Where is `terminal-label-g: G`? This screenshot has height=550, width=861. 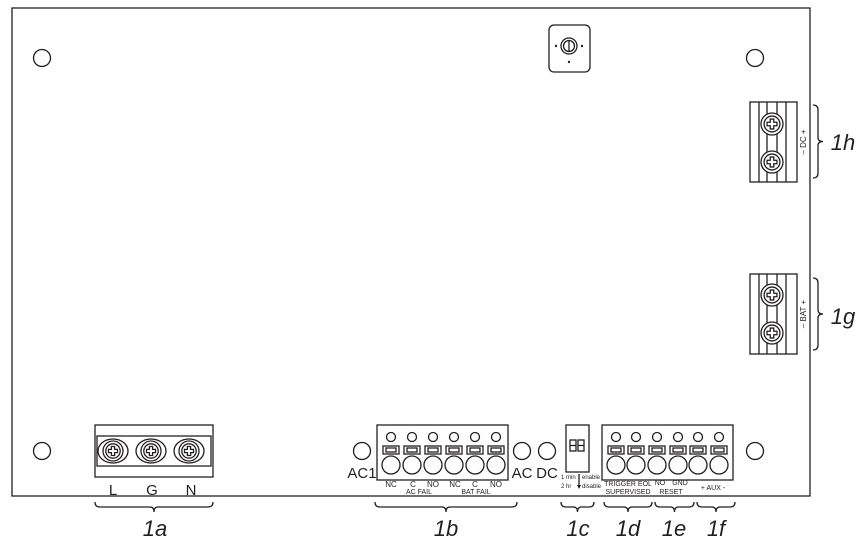 terminal-label-g: G is located at coordinates (152, 490).